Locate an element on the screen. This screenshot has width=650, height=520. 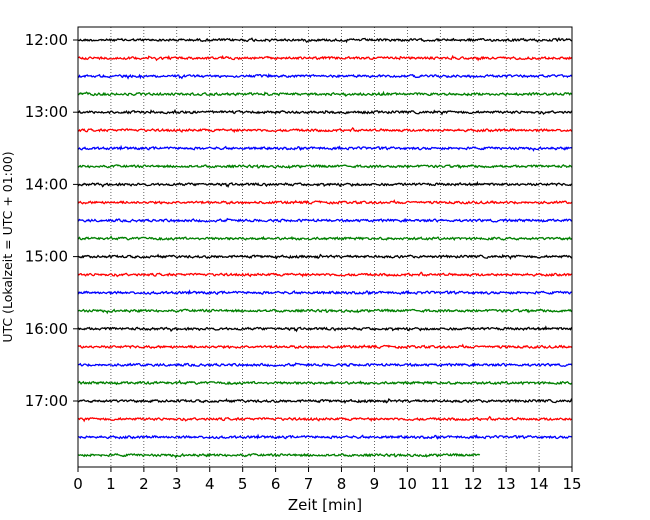
x-tick-label: 14 is located at coordinates (539, 484).